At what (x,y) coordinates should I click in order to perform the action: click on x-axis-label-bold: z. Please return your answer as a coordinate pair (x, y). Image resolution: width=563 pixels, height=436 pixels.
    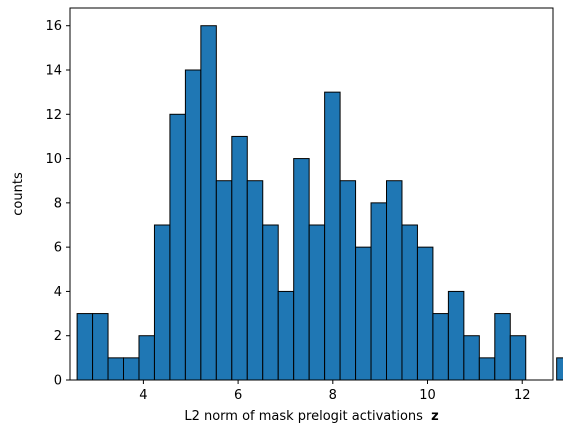
    Looking at the image, I should click on (435, 416).